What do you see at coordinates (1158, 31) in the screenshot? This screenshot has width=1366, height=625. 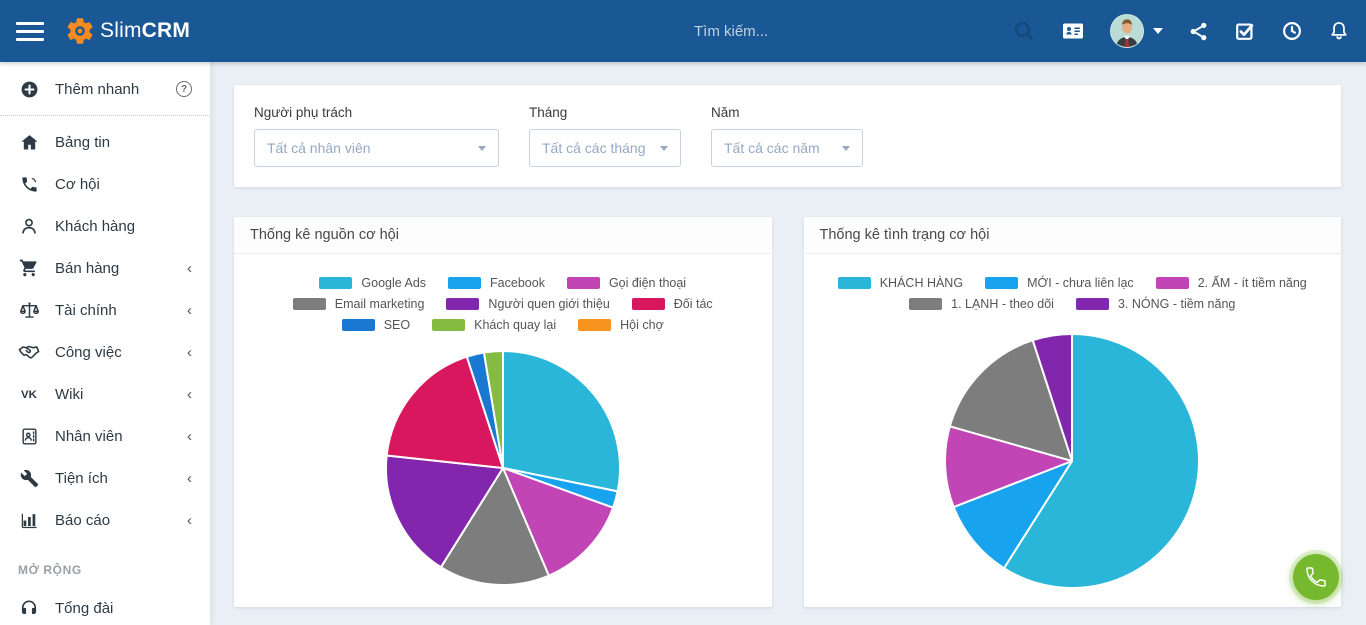 I see `caret-down-icon` at bounding box center [1158, 31].